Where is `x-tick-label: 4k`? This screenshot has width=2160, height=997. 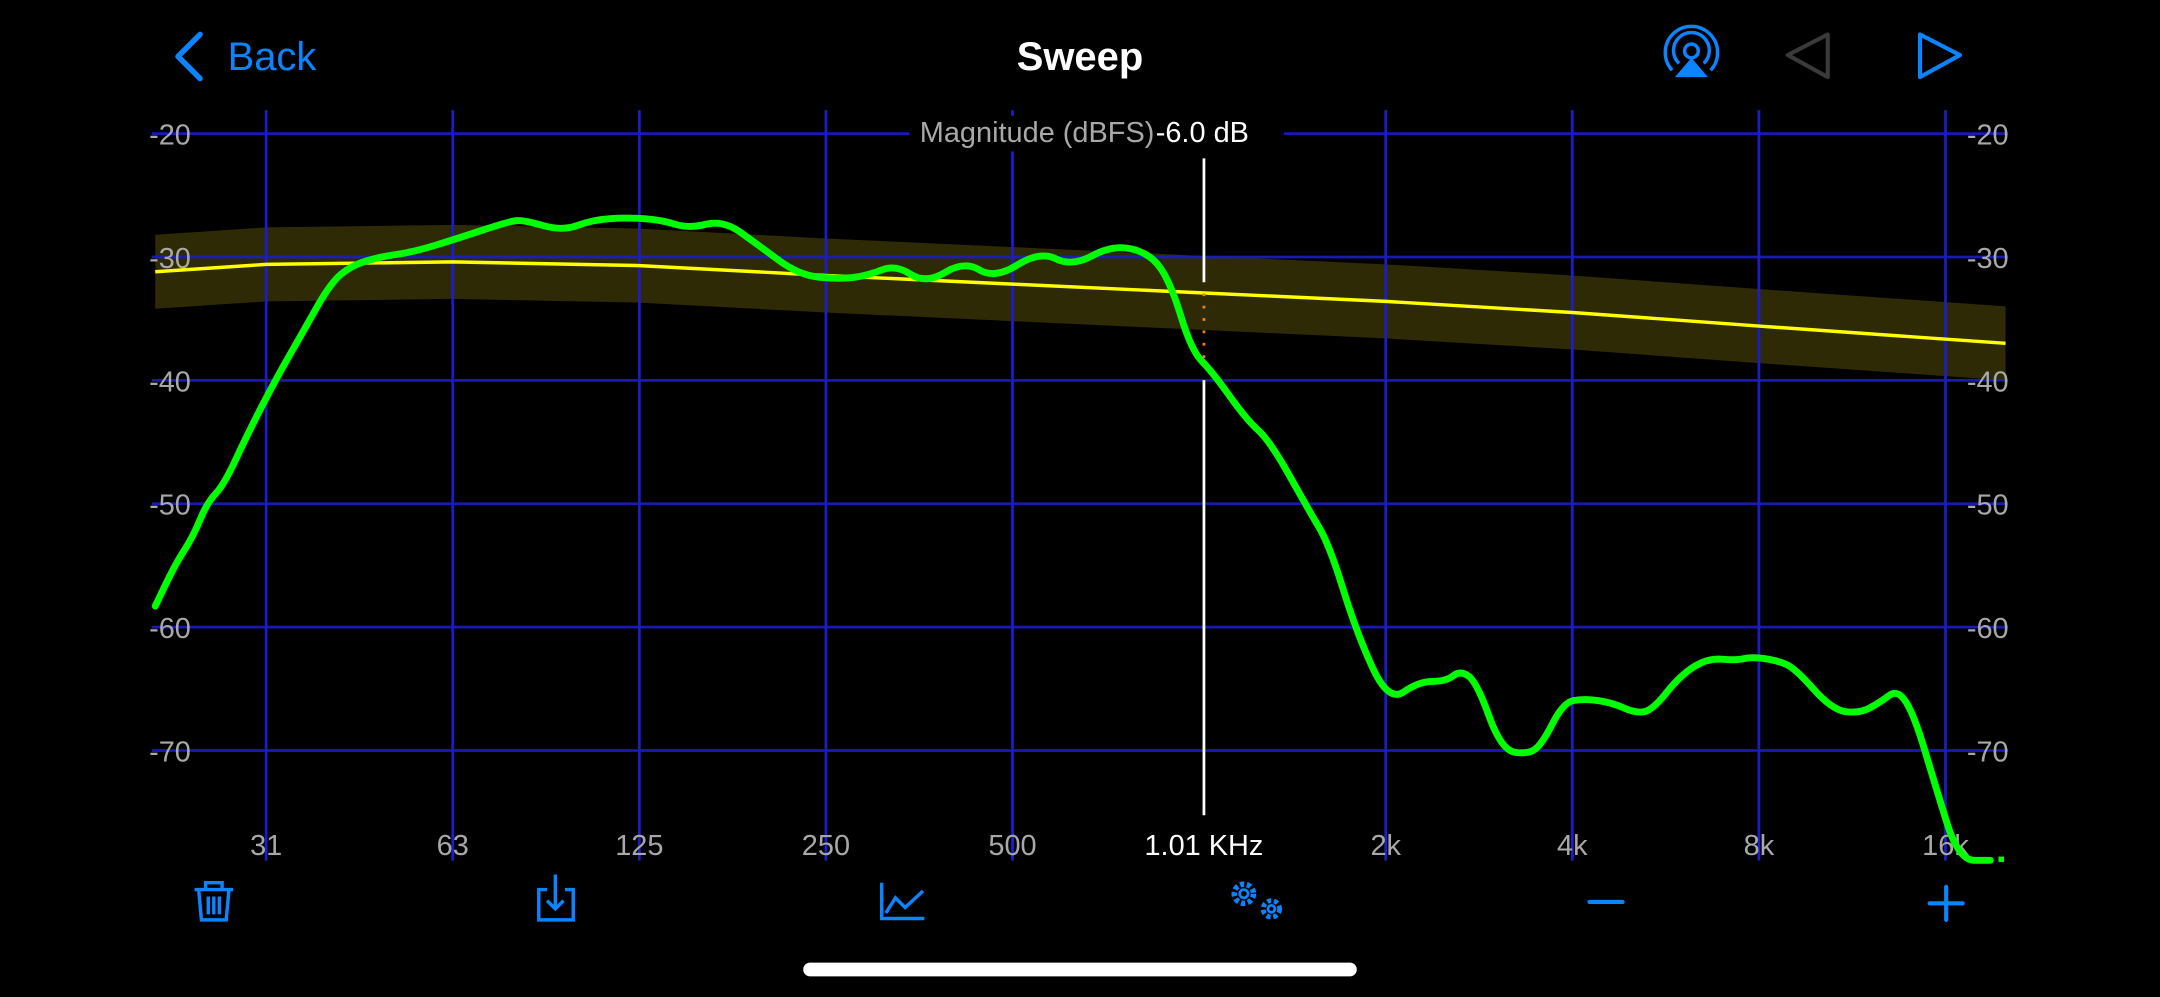 x-tick-label: 4k is located at coordinates (1572, 846).